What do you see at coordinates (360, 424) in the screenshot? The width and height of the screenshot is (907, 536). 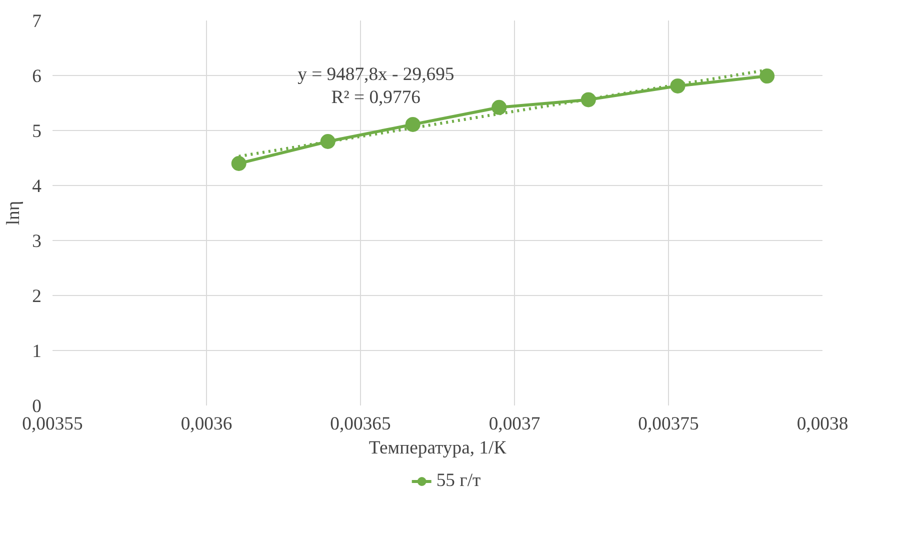 I see `x-tick-label: 0,00365` at bounding box center [360, 424].